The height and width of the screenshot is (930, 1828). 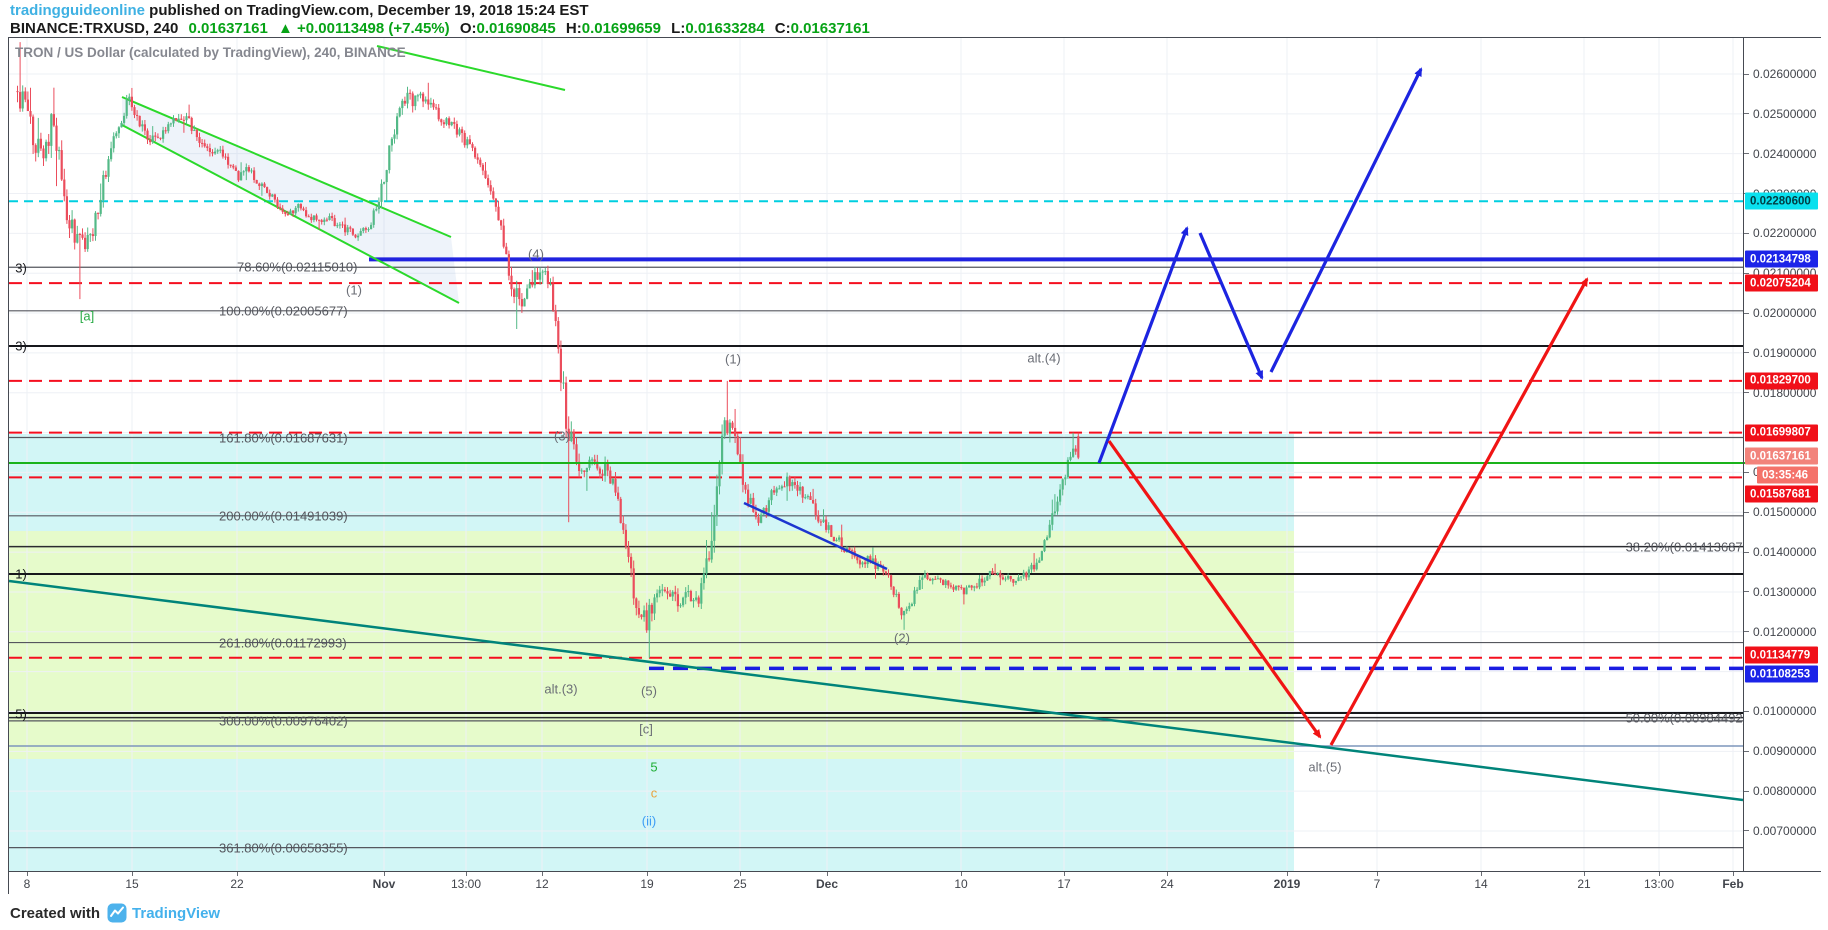 I want to click on time-label: Nov, so click(x=384, y=884).